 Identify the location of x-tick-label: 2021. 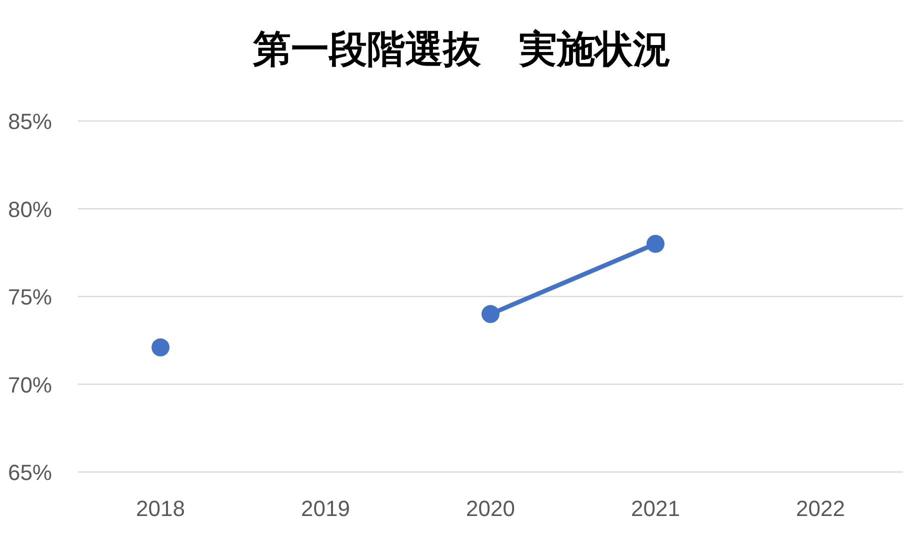
(655, 508).